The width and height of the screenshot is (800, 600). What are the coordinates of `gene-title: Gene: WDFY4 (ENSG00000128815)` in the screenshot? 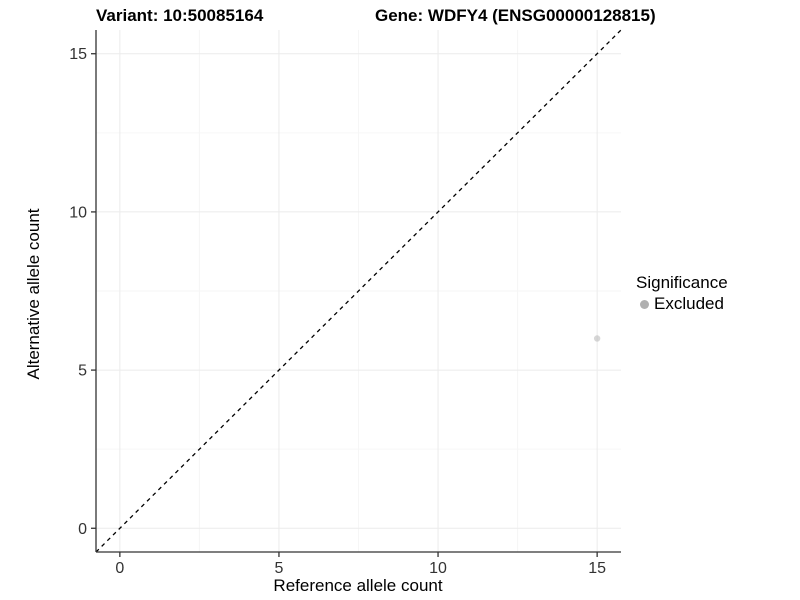 It's located at (515, 15).